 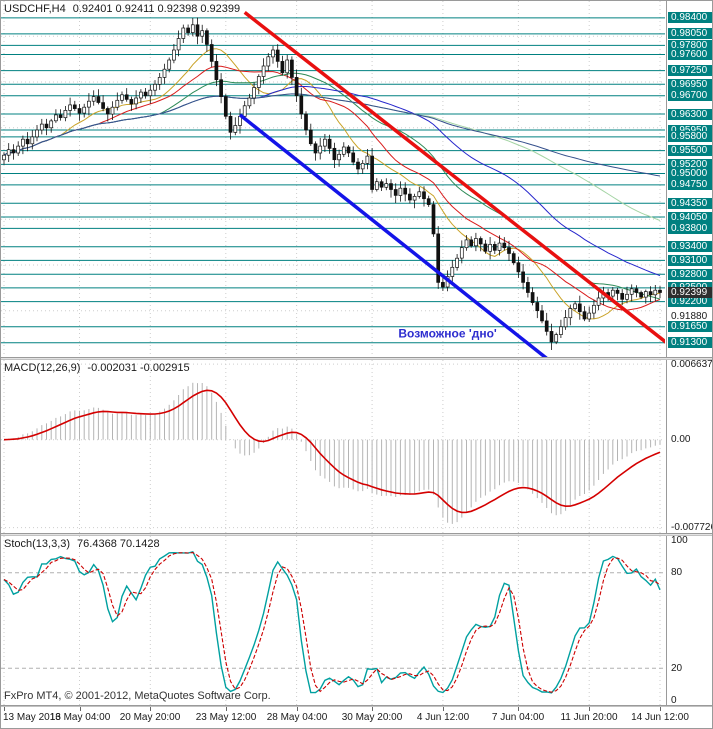 I want to click on price-level-badge: 0.91650, so click(x=690, y=327).